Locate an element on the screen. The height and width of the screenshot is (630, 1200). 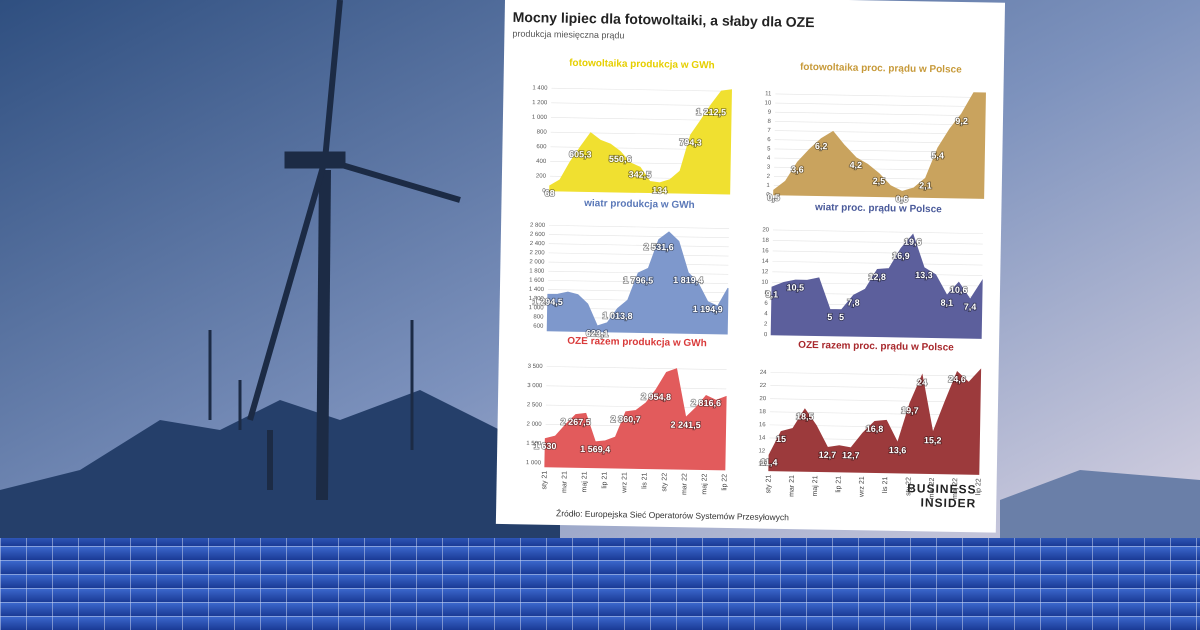
data-label: 11,4 is located at coordinates (768, 462).